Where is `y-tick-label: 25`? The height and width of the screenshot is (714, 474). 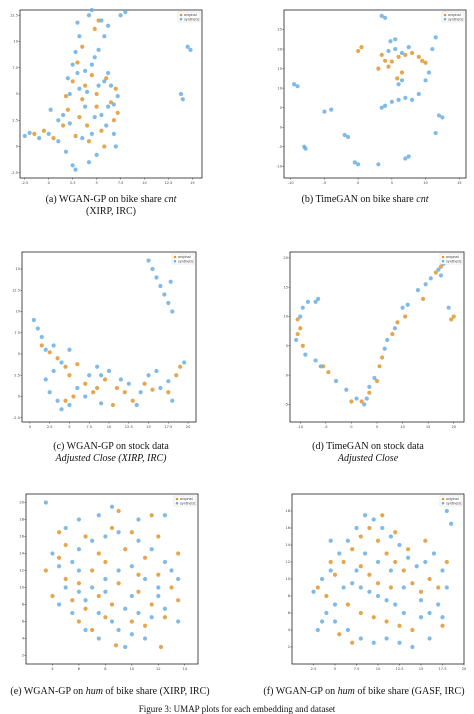
y-tick-label: 25 is located at coordinates (279, 30).